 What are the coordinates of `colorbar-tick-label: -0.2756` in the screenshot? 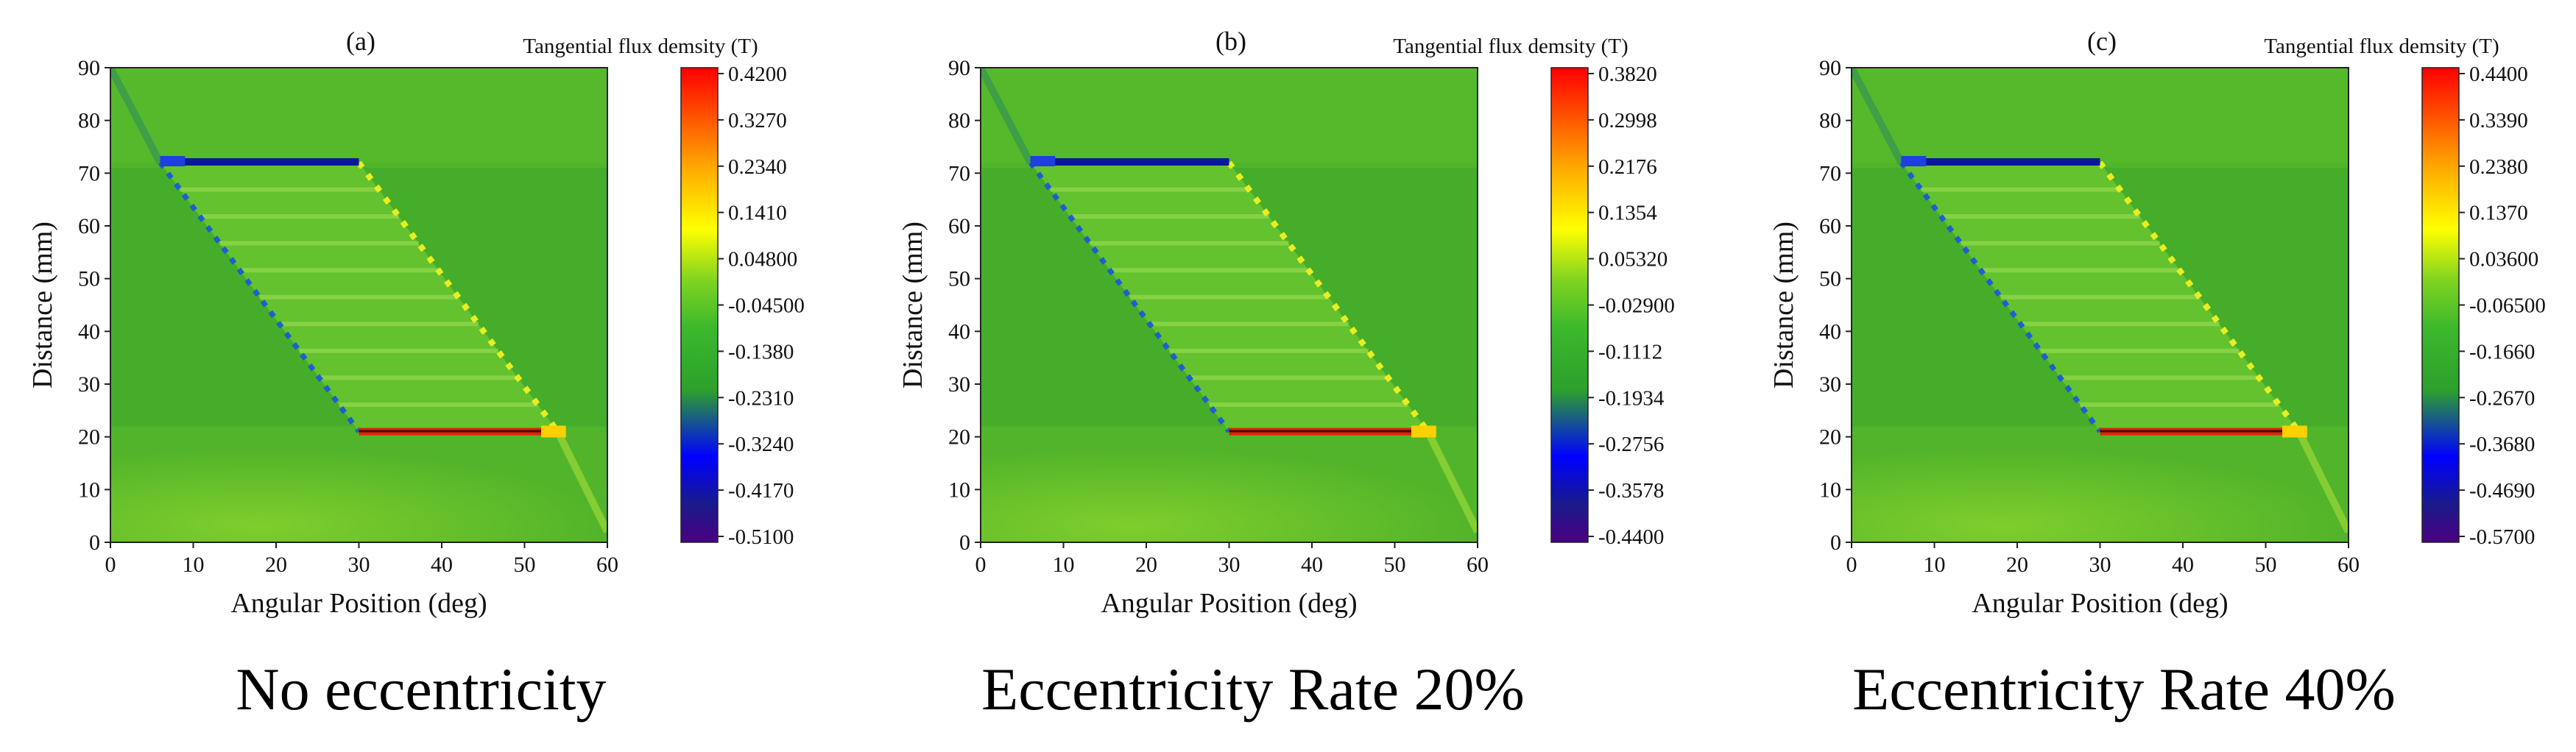 It's located at (1631, 444).